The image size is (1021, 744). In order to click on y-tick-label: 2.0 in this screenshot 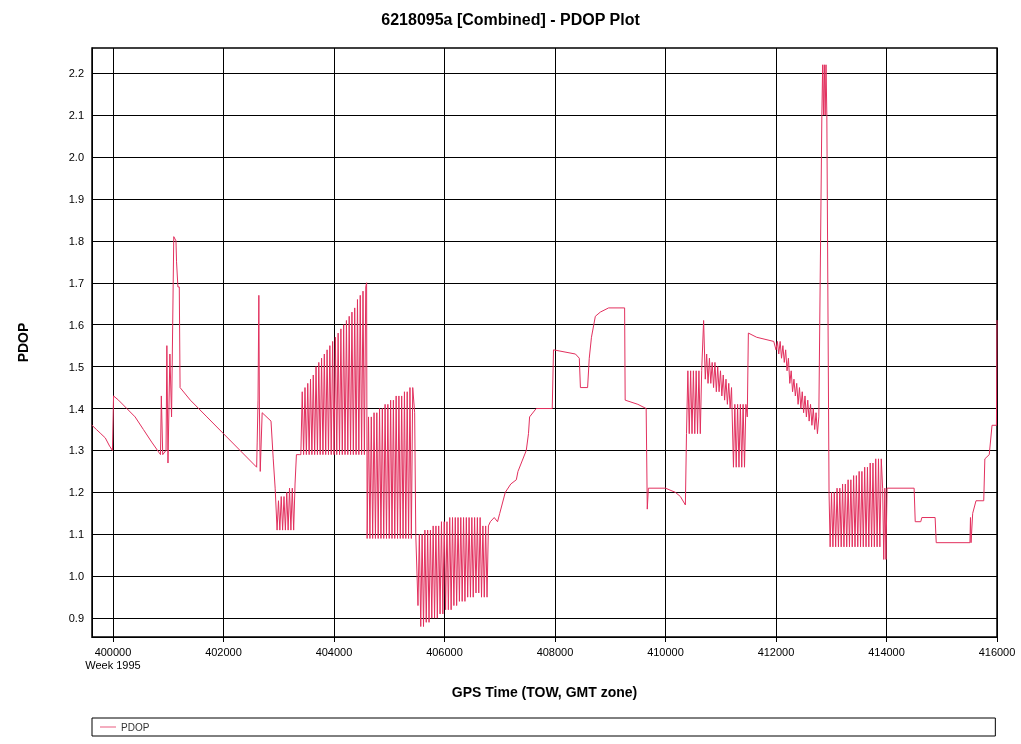, I will do `click(76, 157)`.